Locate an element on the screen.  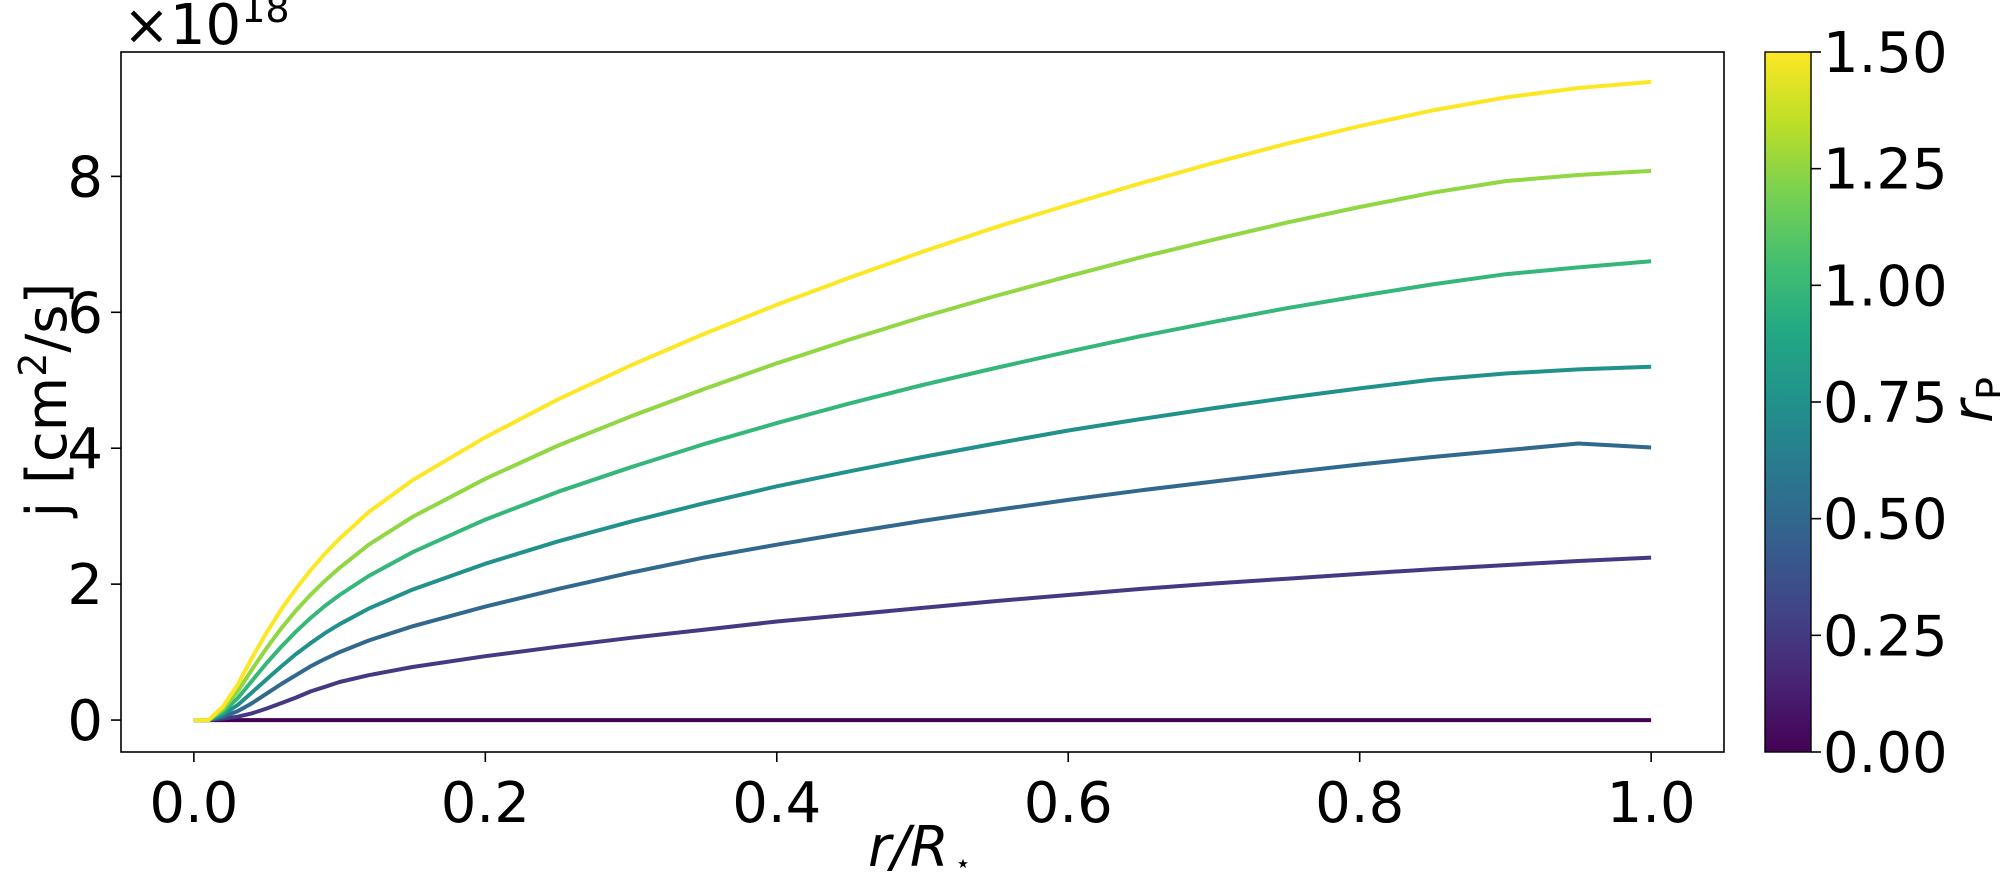
x-tick-label: 0.6 is located at coordinates (1068, 803).